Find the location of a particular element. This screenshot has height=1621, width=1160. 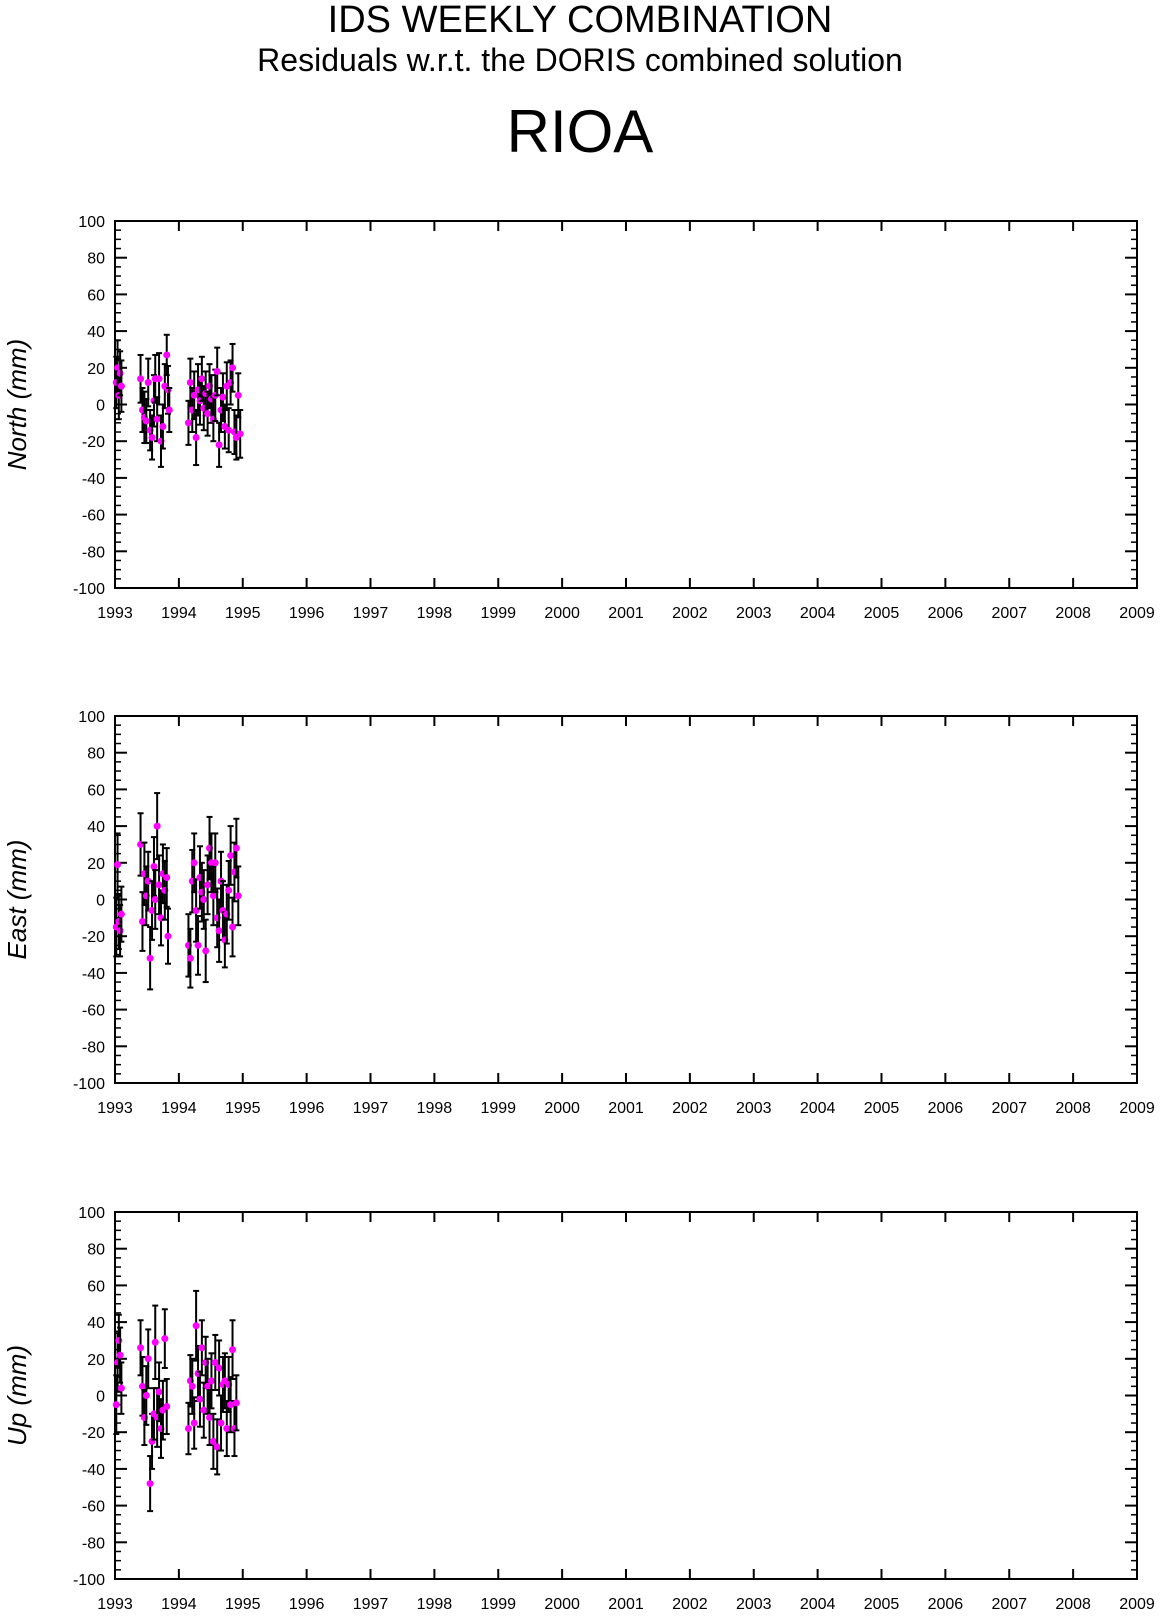

station-title: RIOA is located at coordinates (580, 131).